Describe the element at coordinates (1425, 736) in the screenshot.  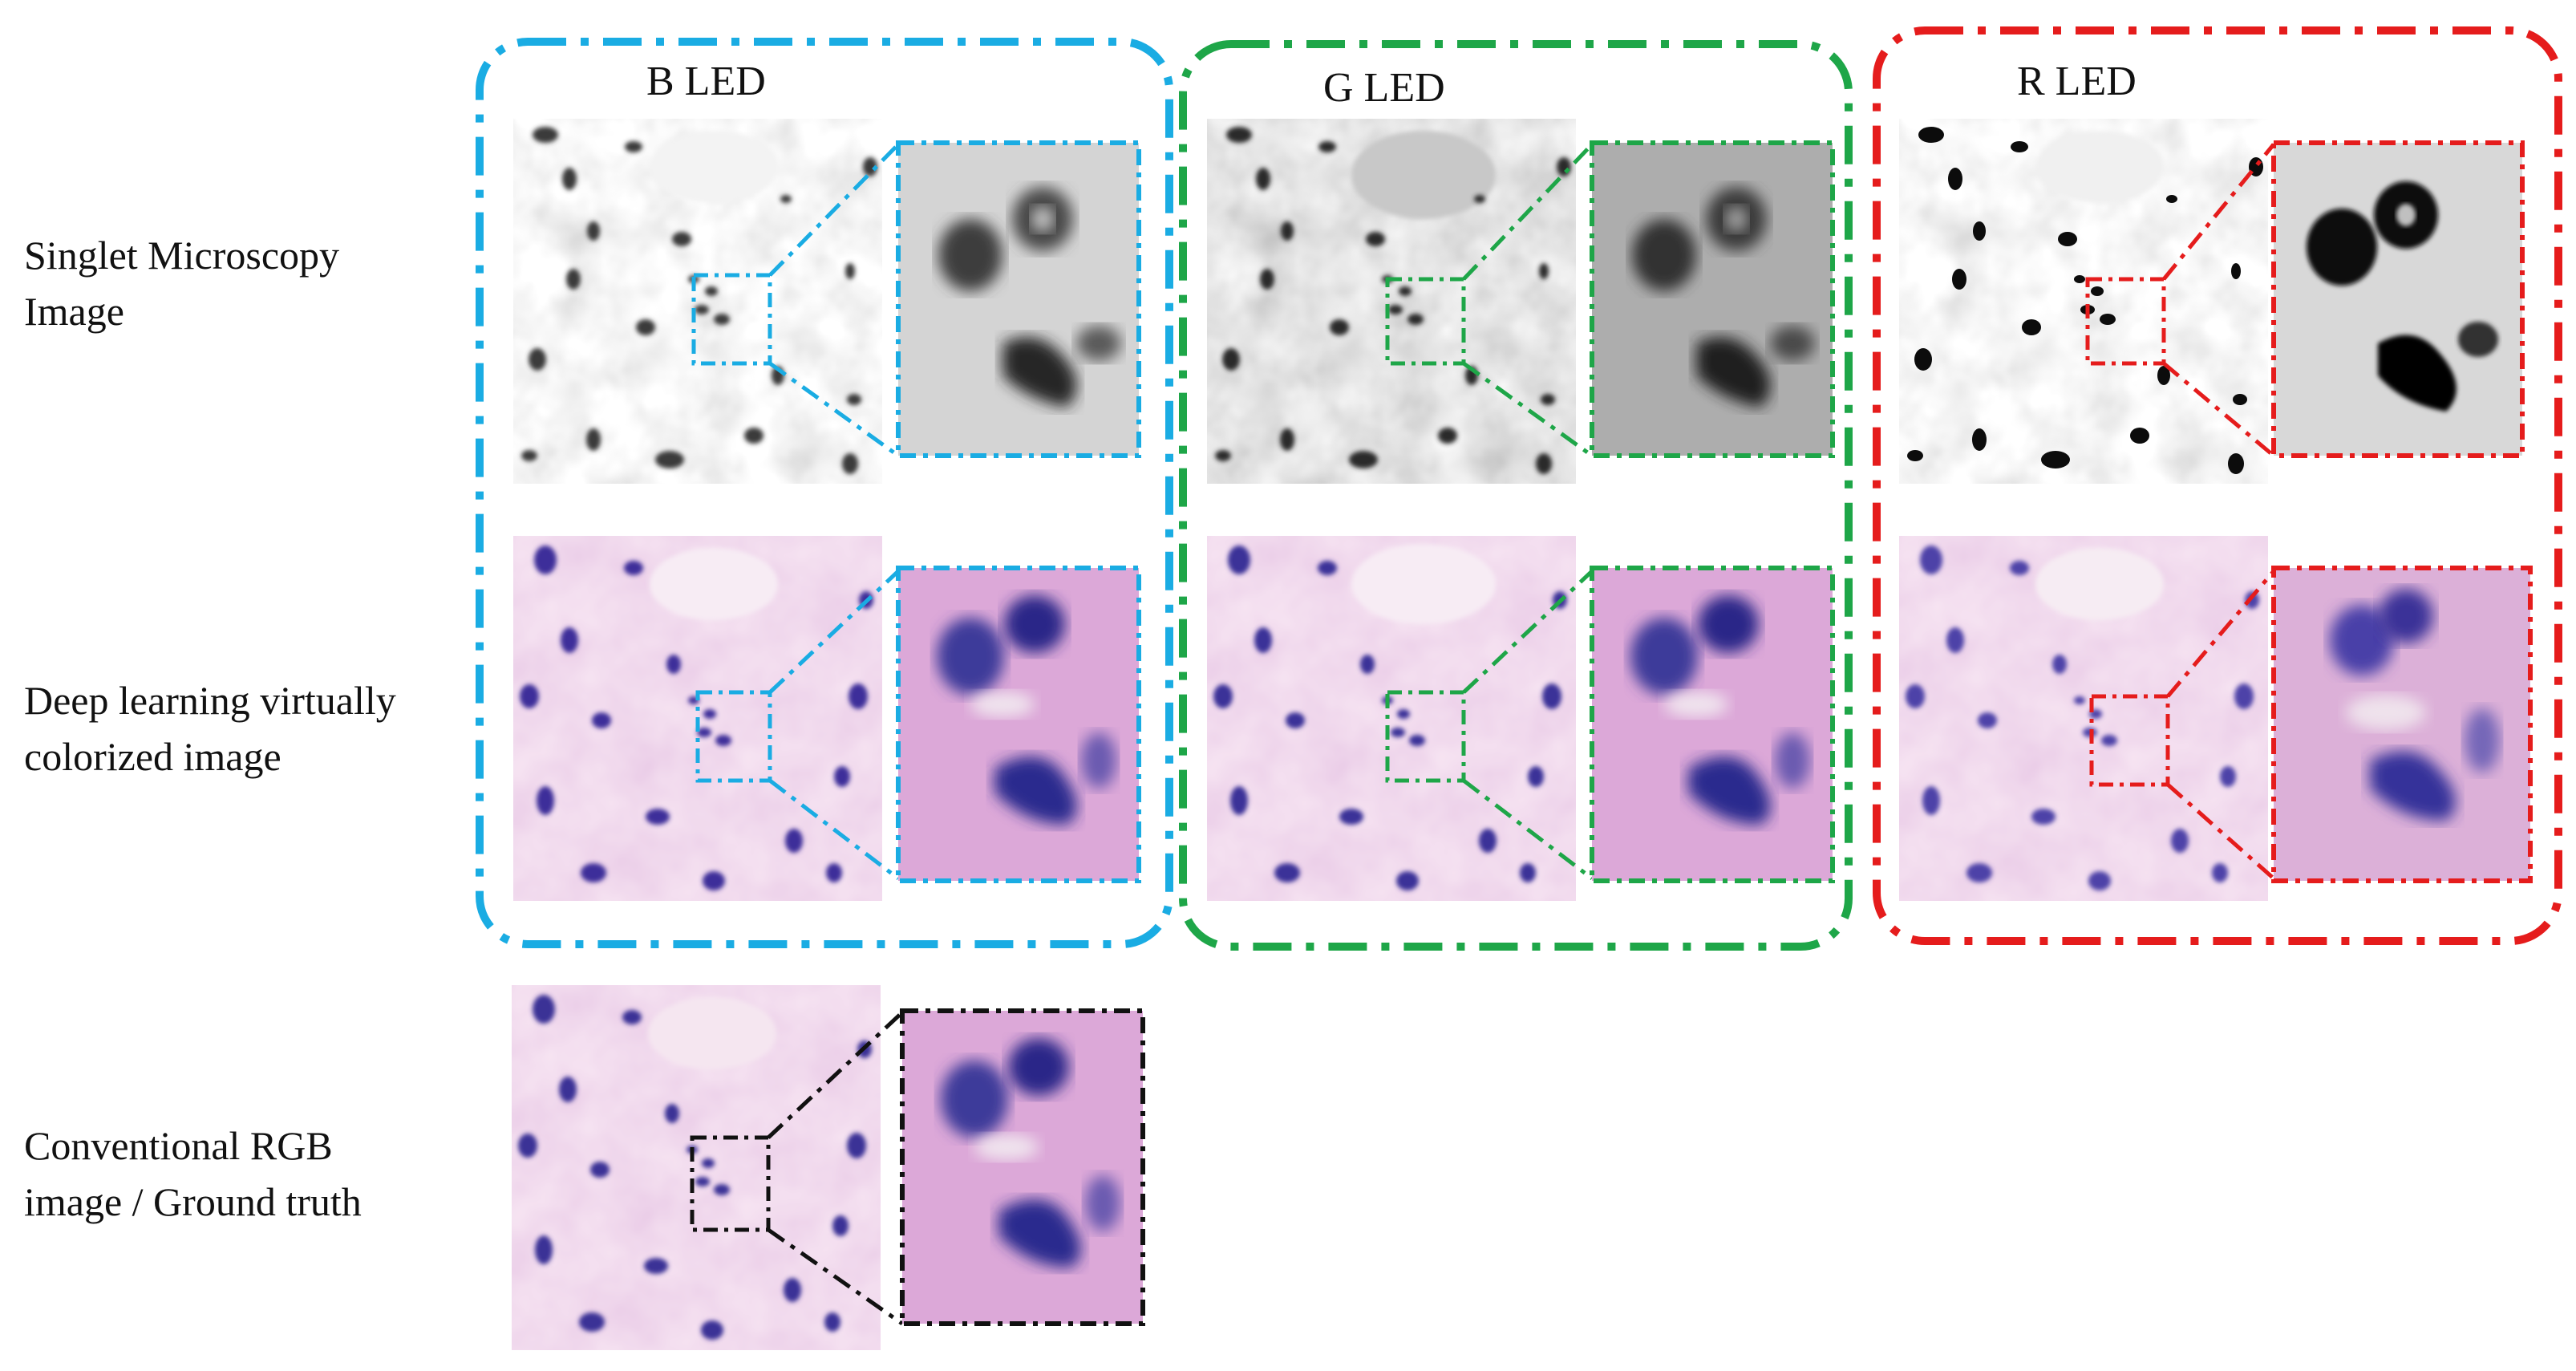
I see `g-led-color-roi-box` at that location.